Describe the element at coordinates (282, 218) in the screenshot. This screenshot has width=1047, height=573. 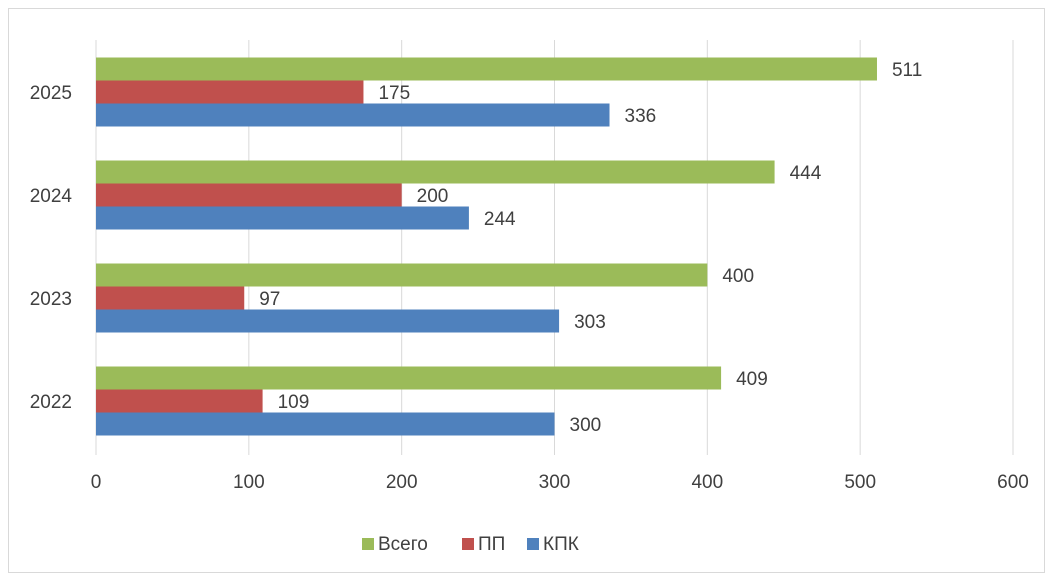
I see `bar-КПК-2024` at that location.